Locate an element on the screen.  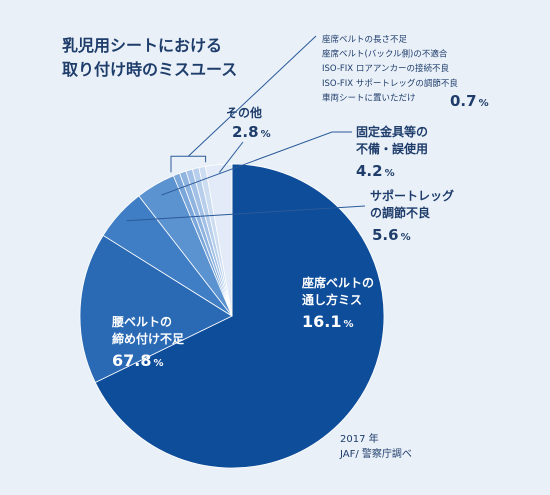
small-slice-label: 座席ベルト(バックル側)の不適合 is located at coordinates (385, 54).